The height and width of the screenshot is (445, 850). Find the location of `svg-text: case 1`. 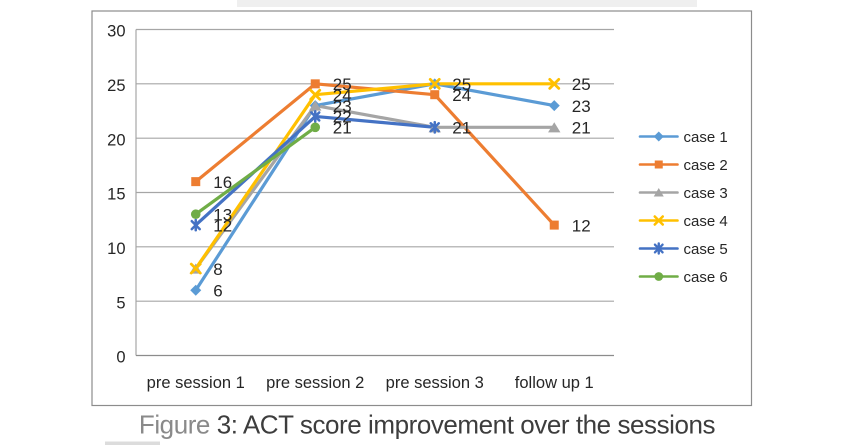

svg-text: case 1 is located at coordinates (706, 137).